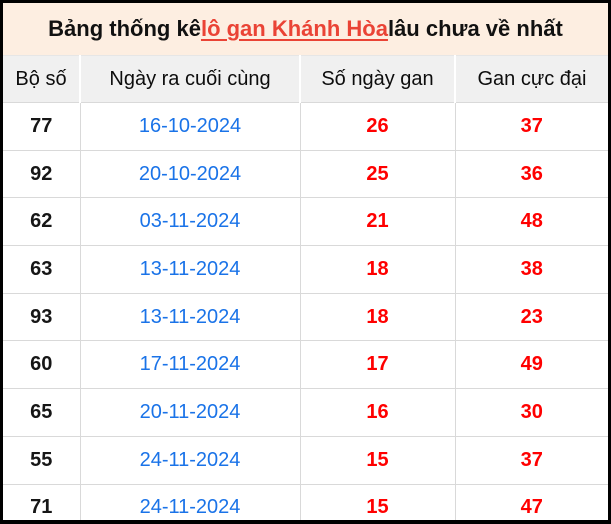 This screenshot has width=611, height=524. I want to click on date-link: 03-11-2024, so click(190, 221).